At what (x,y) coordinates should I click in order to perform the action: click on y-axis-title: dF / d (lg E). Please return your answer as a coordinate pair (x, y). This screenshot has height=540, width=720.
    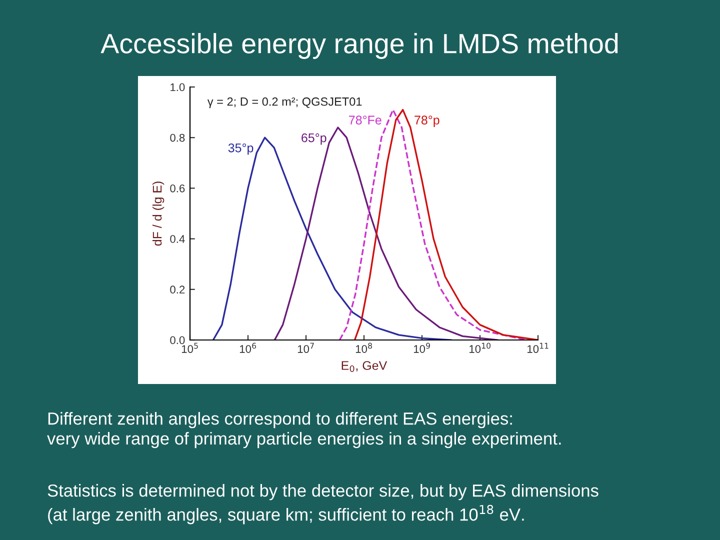
    Looking at the image, I should click on (158, 214).